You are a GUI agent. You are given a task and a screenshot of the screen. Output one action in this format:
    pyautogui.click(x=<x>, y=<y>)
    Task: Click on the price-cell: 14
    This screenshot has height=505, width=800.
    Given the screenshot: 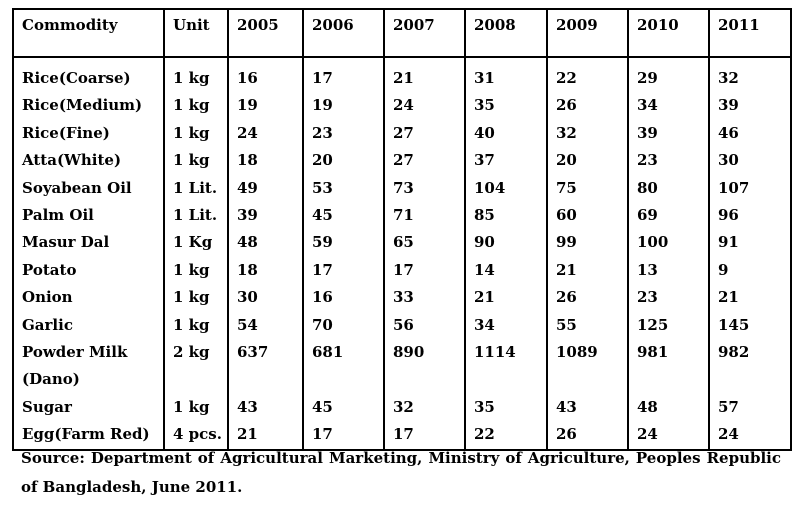 What is the action you would take?
    pyautogui.click(x=506, y=270)
    